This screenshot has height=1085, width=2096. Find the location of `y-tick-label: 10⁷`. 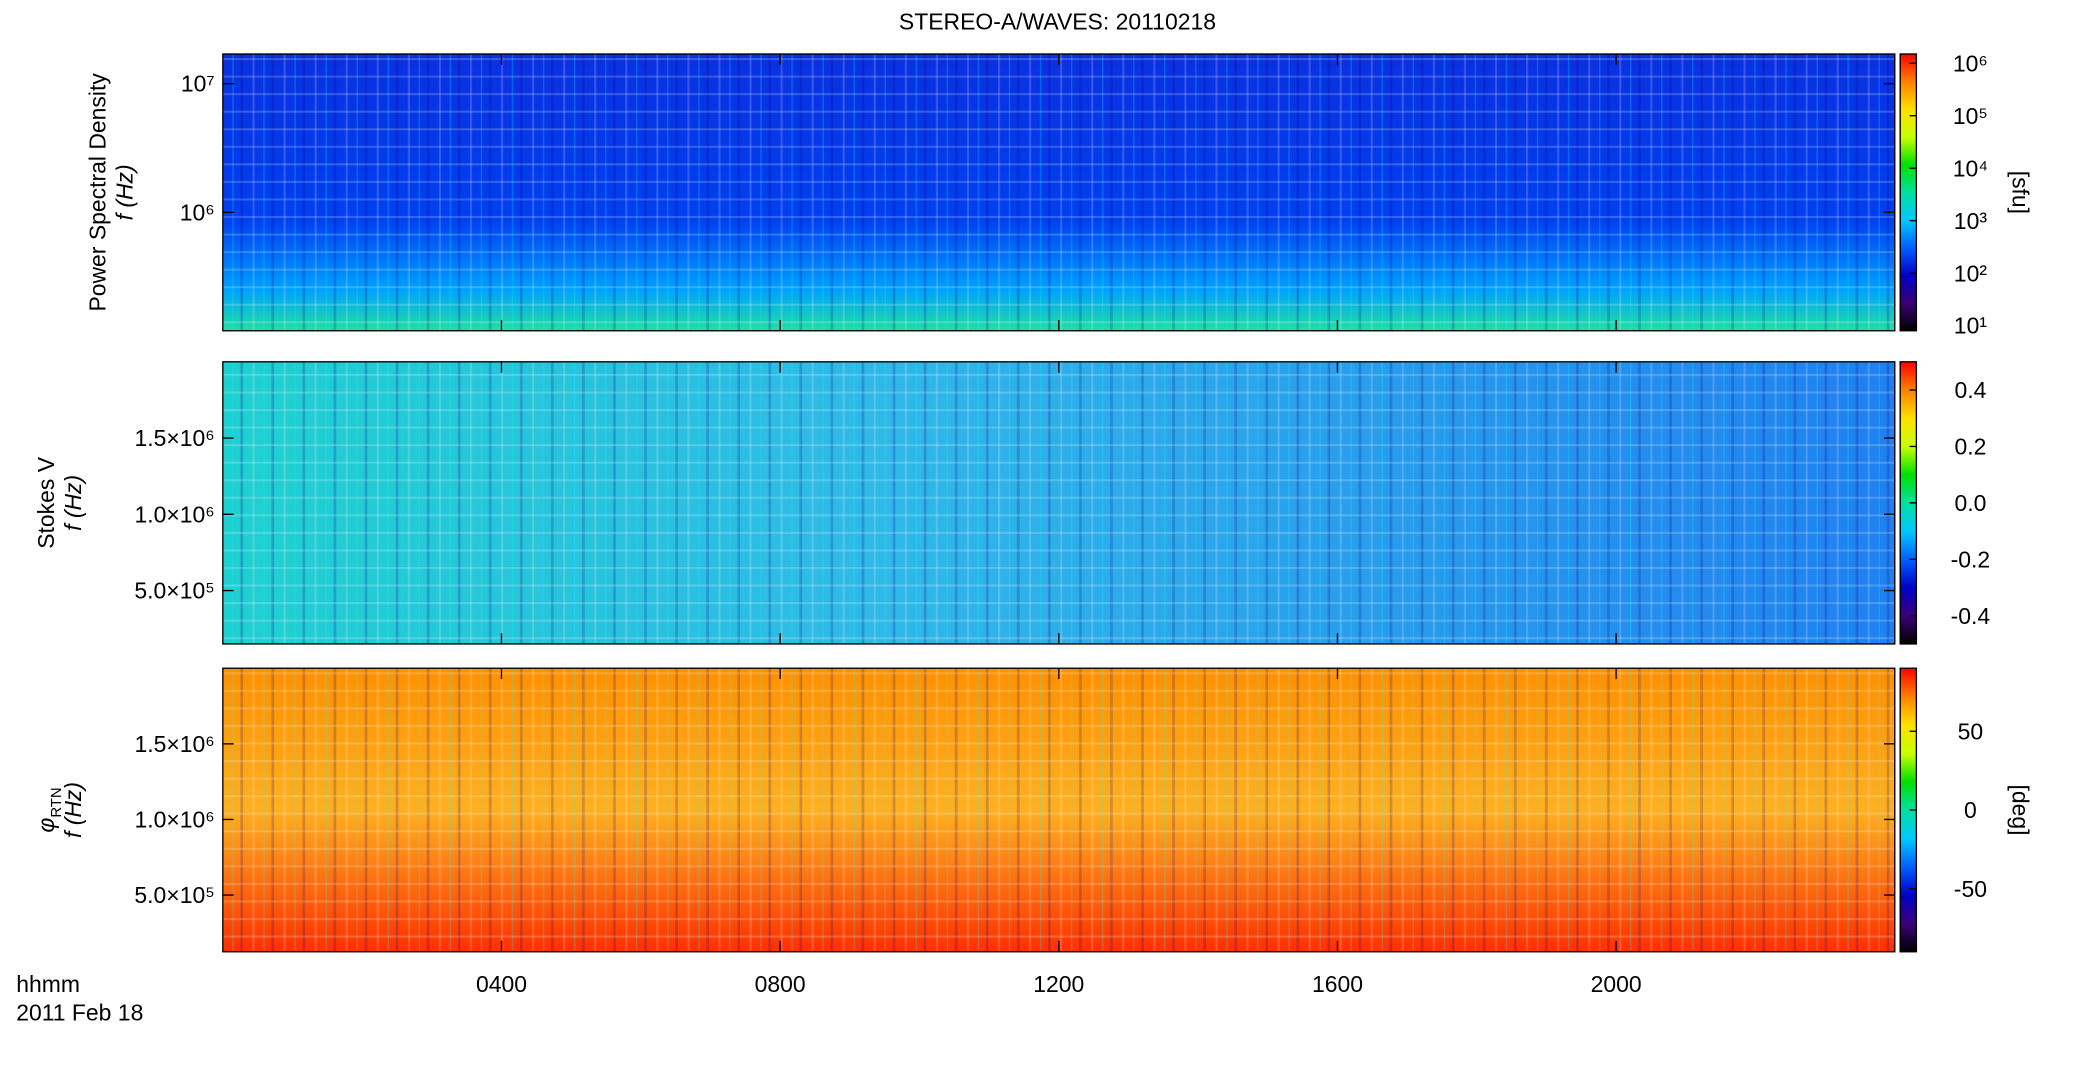

y-tick-label: 10⁷ is located at coordinates (198, 84).